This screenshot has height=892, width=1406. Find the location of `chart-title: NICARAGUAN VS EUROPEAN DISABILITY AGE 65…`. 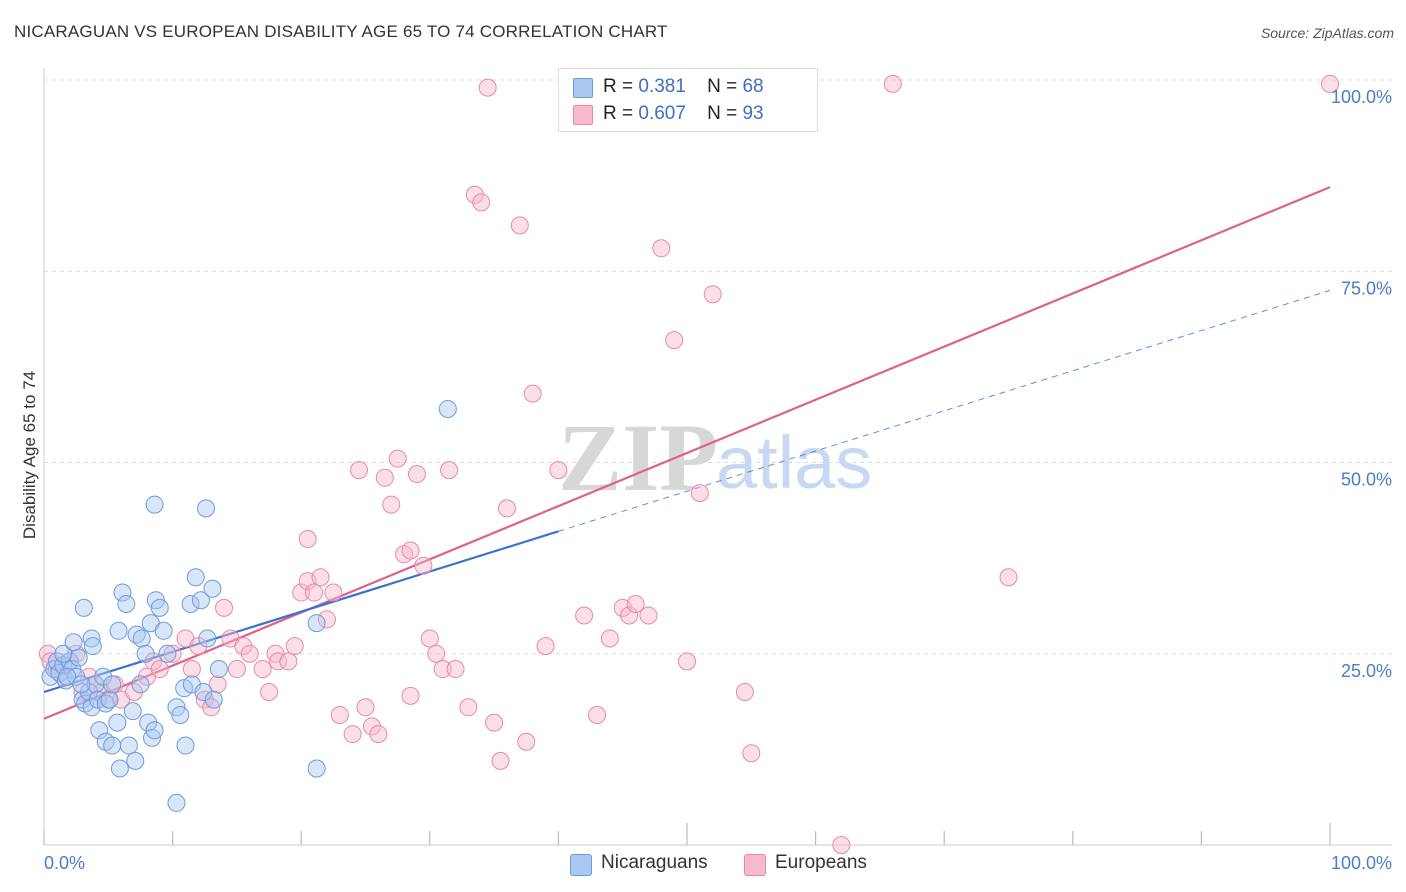

chart-title: NICARAGUAN VS EUROPEAN DISABILITY AGE 65… is located at coordinates (341, 31).